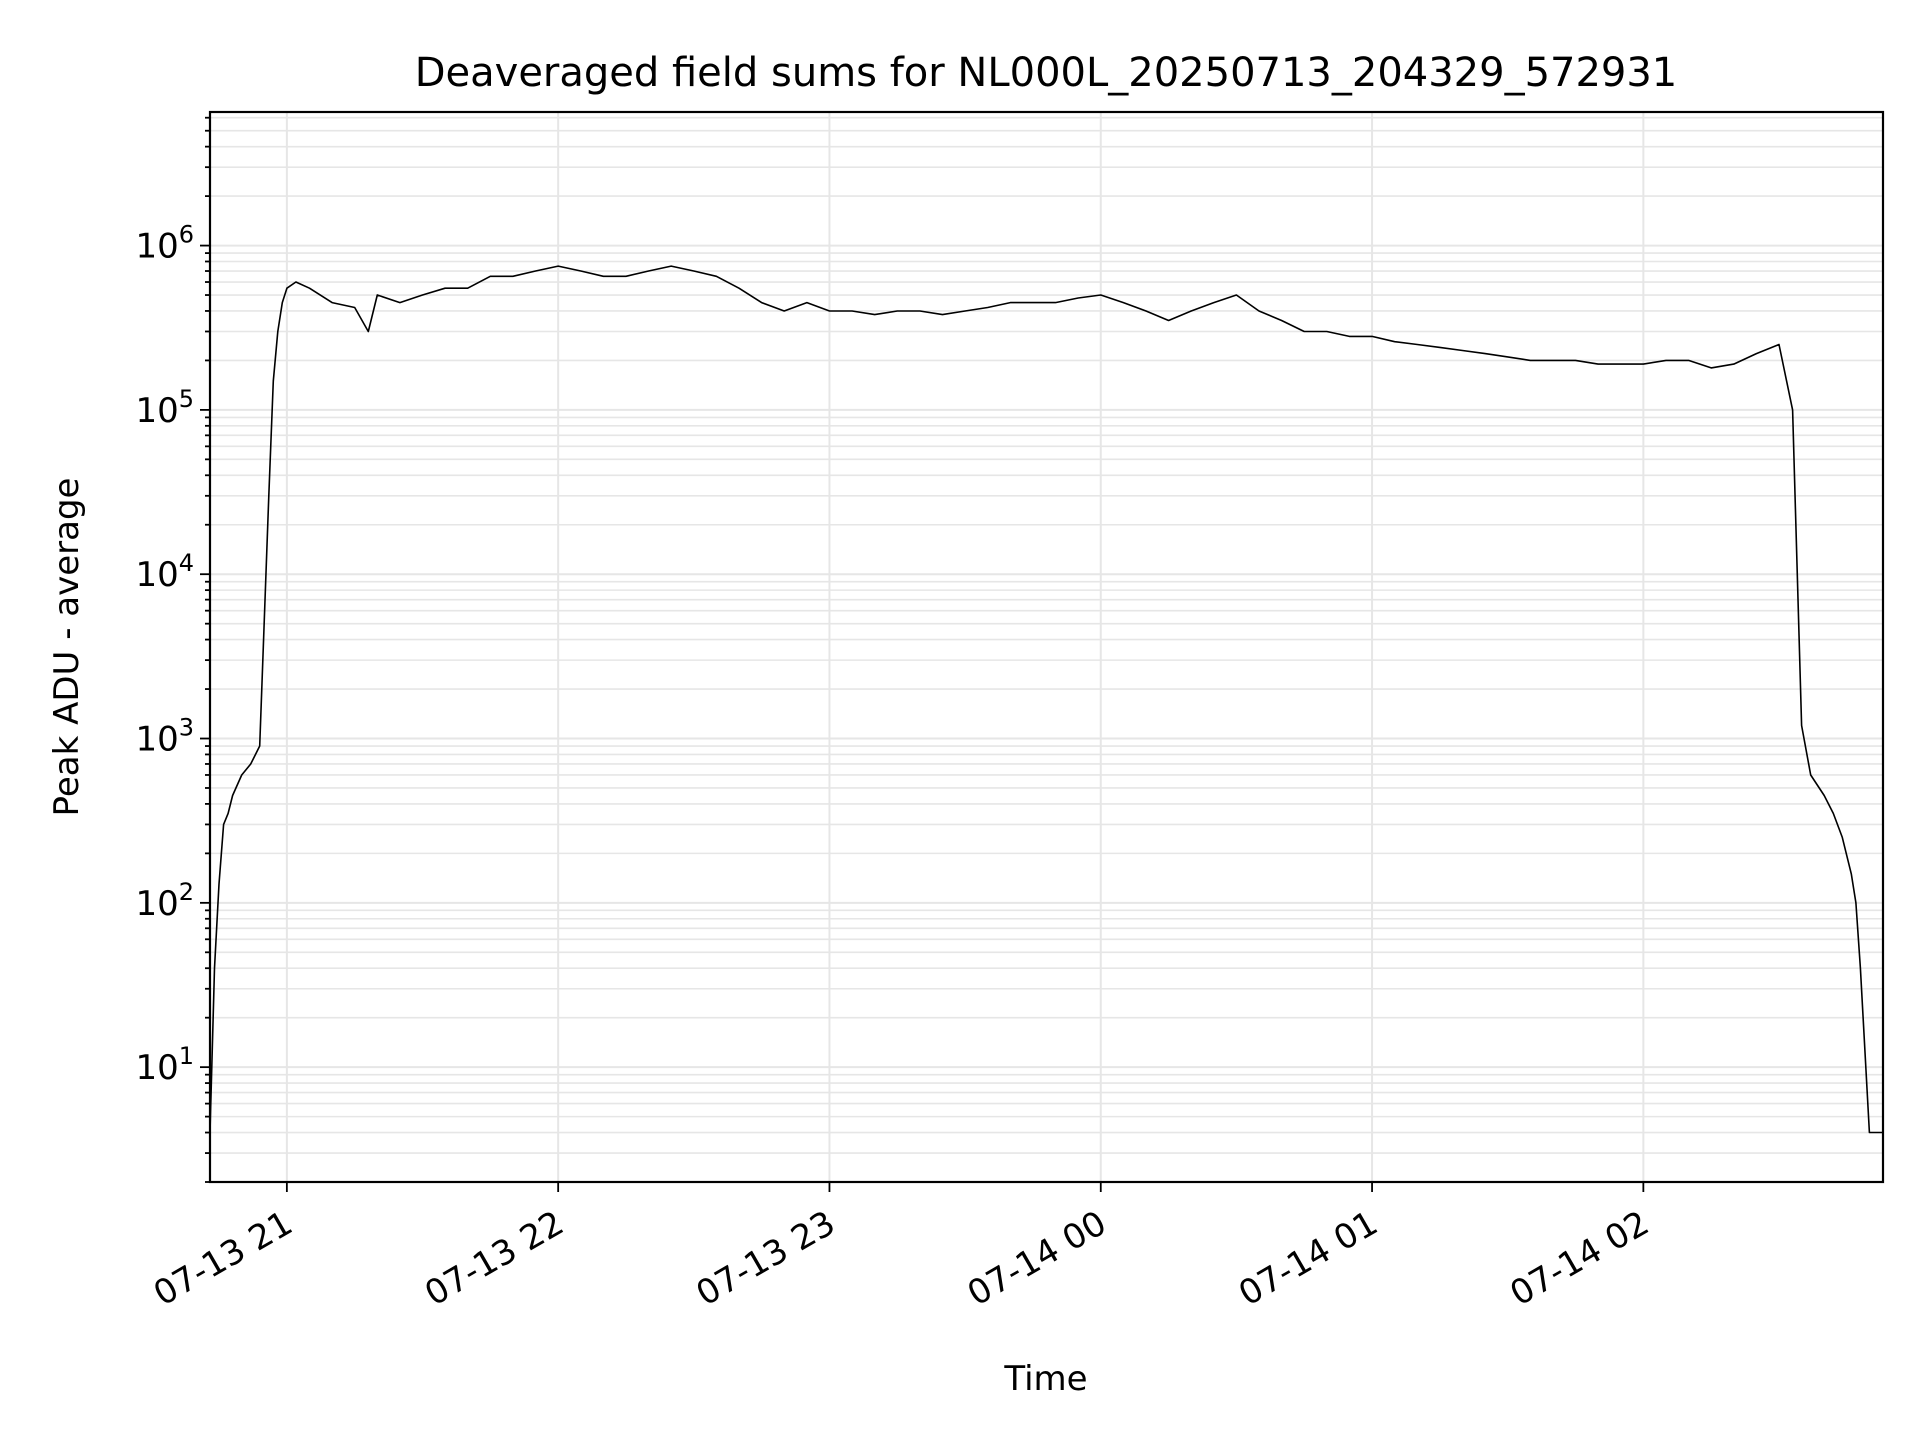 The width and height of the screenshot is (1920, 1440). Describe the element at coordinates (164, 244) in the screenshot. I see `y-tick-label: 10⁶` at that location.